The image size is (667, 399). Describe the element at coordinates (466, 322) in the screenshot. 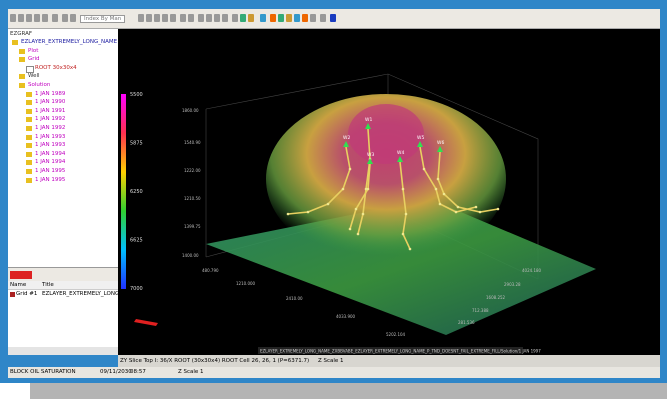

I see `axis-label: 281.536` at that location.